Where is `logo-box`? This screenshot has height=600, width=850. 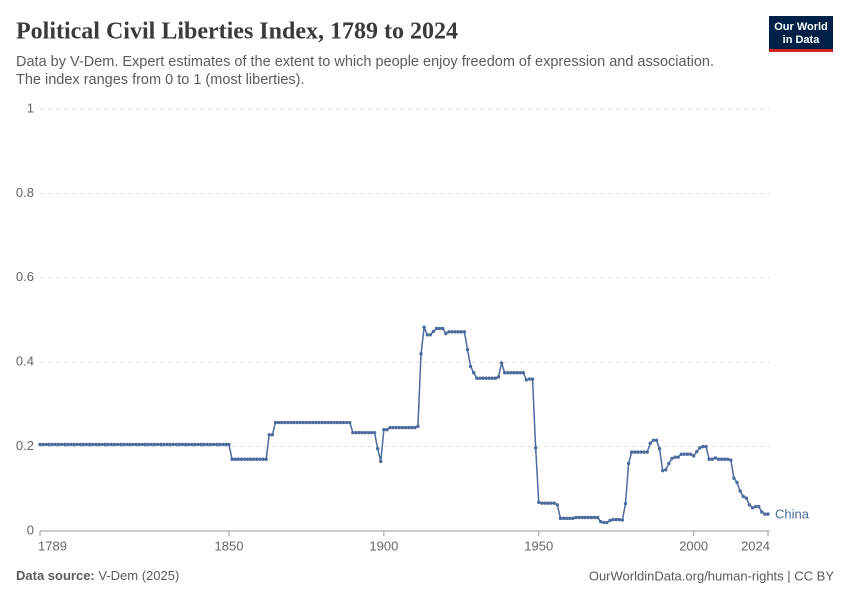
logo-box is located at coordinates (801, 34).